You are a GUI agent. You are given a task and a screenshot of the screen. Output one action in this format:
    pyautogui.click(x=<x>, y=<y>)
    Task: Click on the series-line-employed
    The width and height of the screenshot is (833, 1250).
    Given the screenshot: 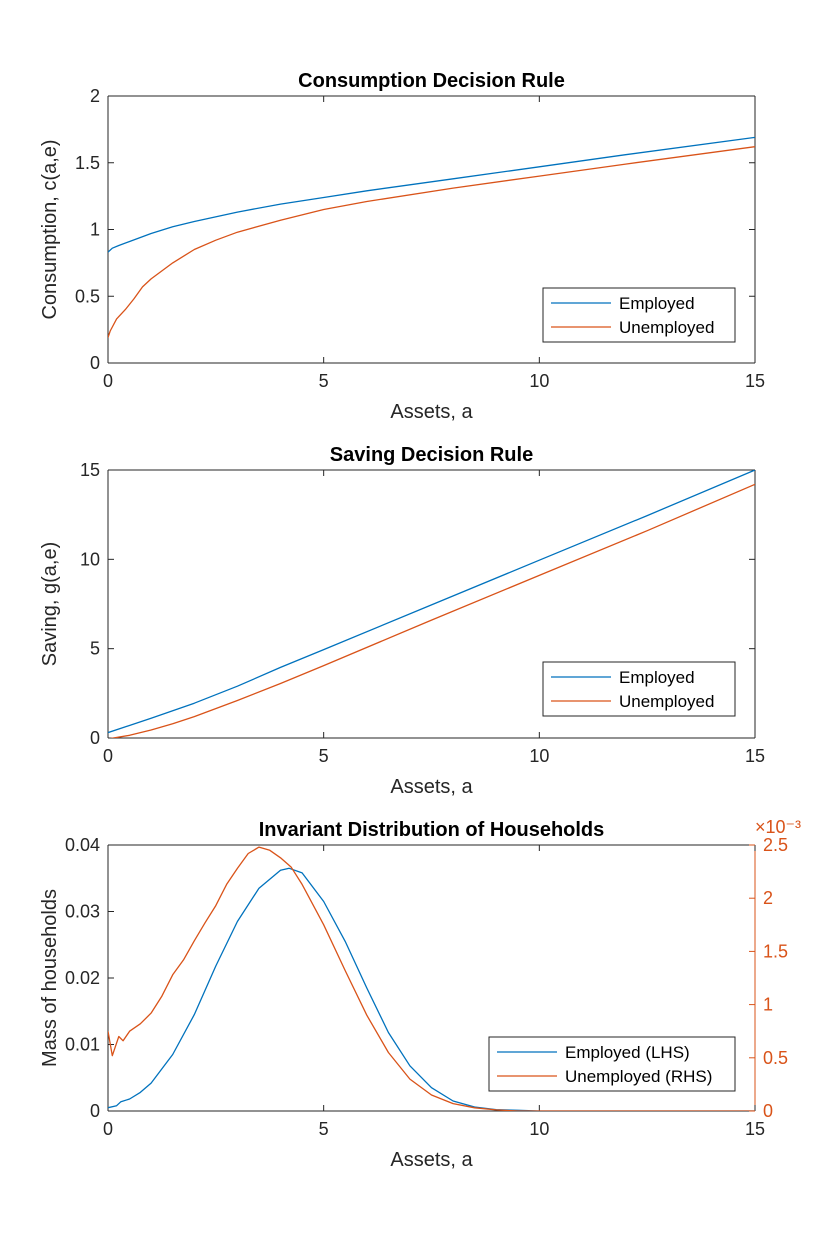 What is the action you would take?
    pyautogui.click(x=431, y=194)
    